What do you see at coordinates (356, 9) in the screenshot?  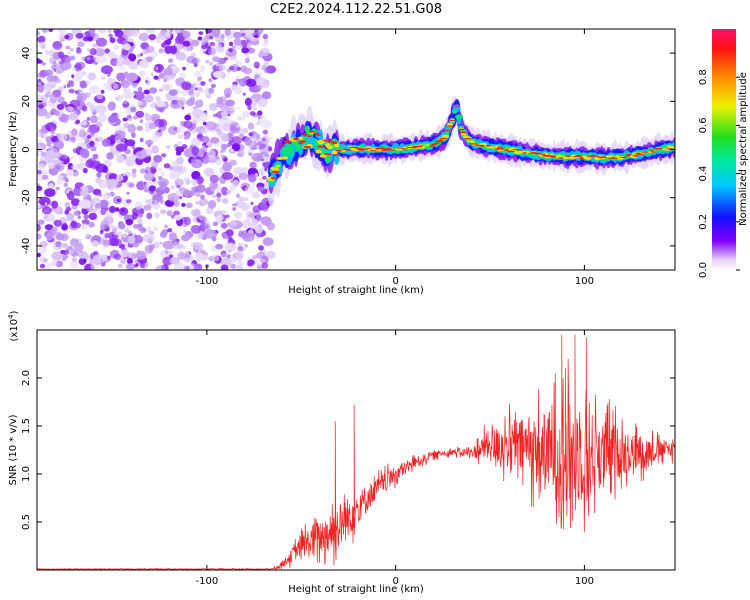 I see `chart-title: C2E2.2024.112.22.51.G08` at bounding box center [356, 9].